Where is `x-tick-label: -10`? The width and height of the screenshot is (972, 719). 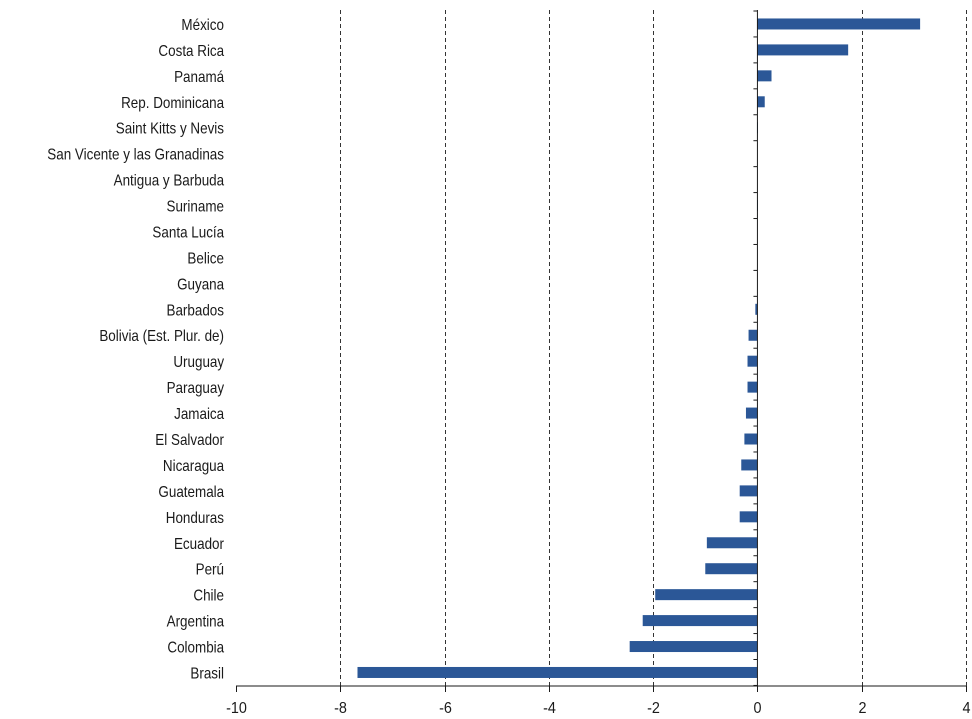 x-tick-label: -10 is located at coordinates (236, 708).